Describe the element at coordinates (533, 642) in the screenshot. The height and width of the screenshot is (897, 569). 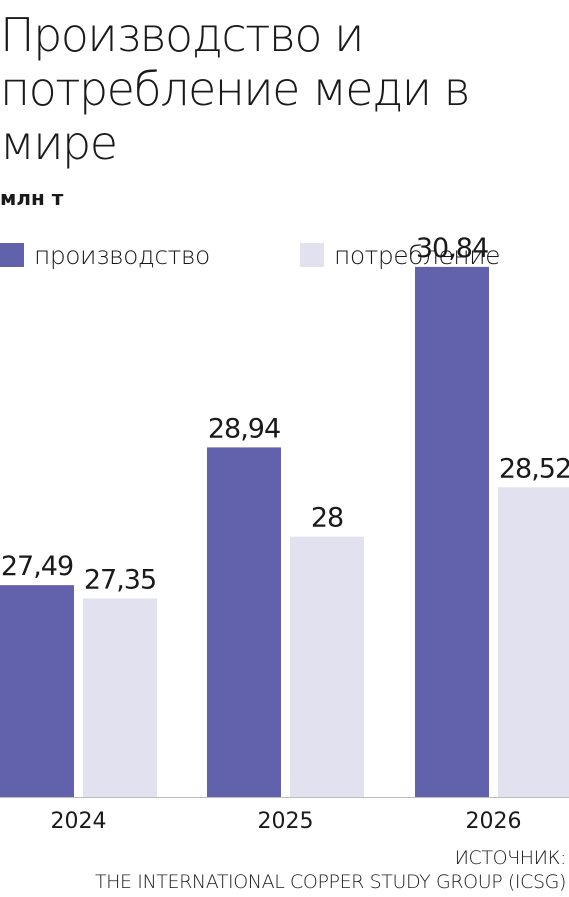
I see `bar-consumption-2026` at that location.